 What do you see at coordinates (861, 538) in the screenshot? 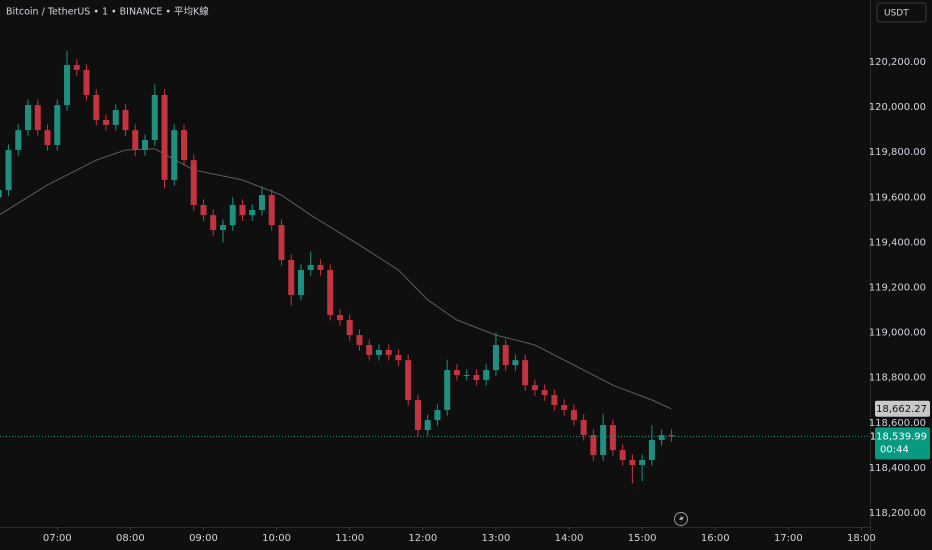
I see `x-tick-label: 18:00` at bounding box center [861, 538].